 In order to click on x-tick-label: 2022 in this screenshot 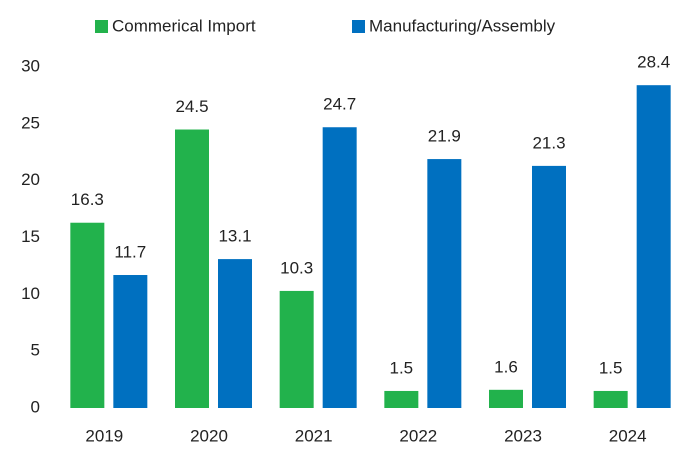, I will do `click(418, 435)`.